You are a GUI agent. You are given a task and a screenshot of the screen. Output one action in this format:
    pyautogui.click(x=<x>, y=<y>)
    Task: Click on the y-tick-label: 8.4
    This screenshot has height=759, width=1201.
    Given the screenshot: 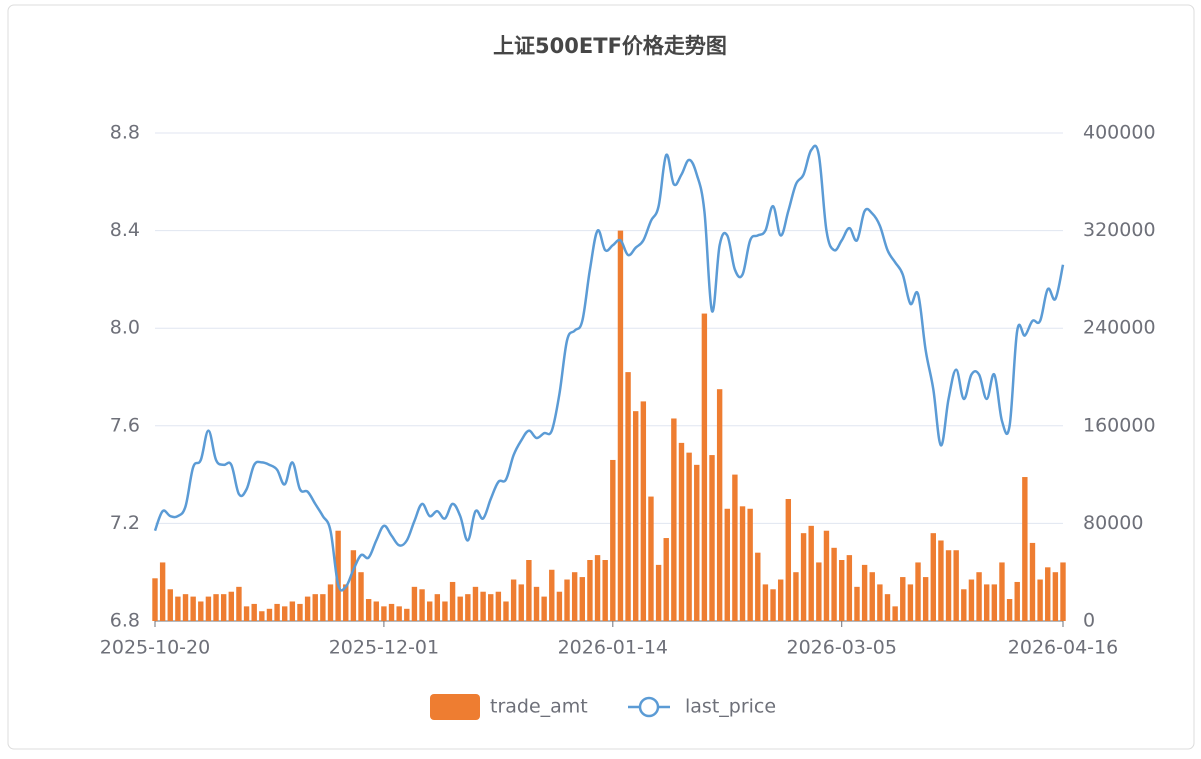 What is the action you would take?
    pyautogui.click(x=125, y=230)
    